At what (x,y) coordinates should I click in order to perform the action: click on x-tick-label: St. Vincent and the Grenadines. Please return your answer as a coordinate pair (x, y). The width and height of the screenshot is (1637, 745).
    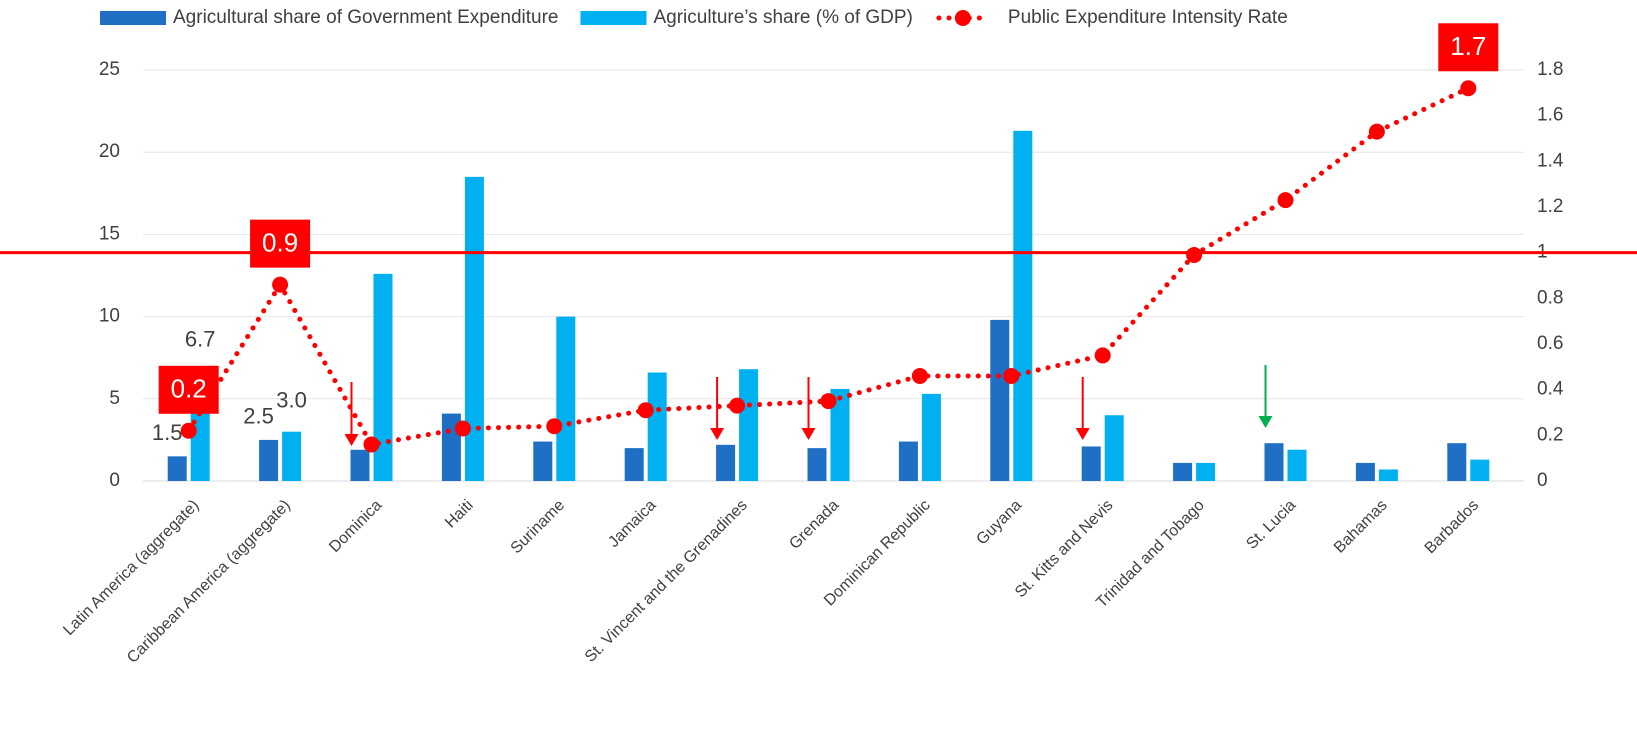
    Looking at the image, I should click on (666, 581).